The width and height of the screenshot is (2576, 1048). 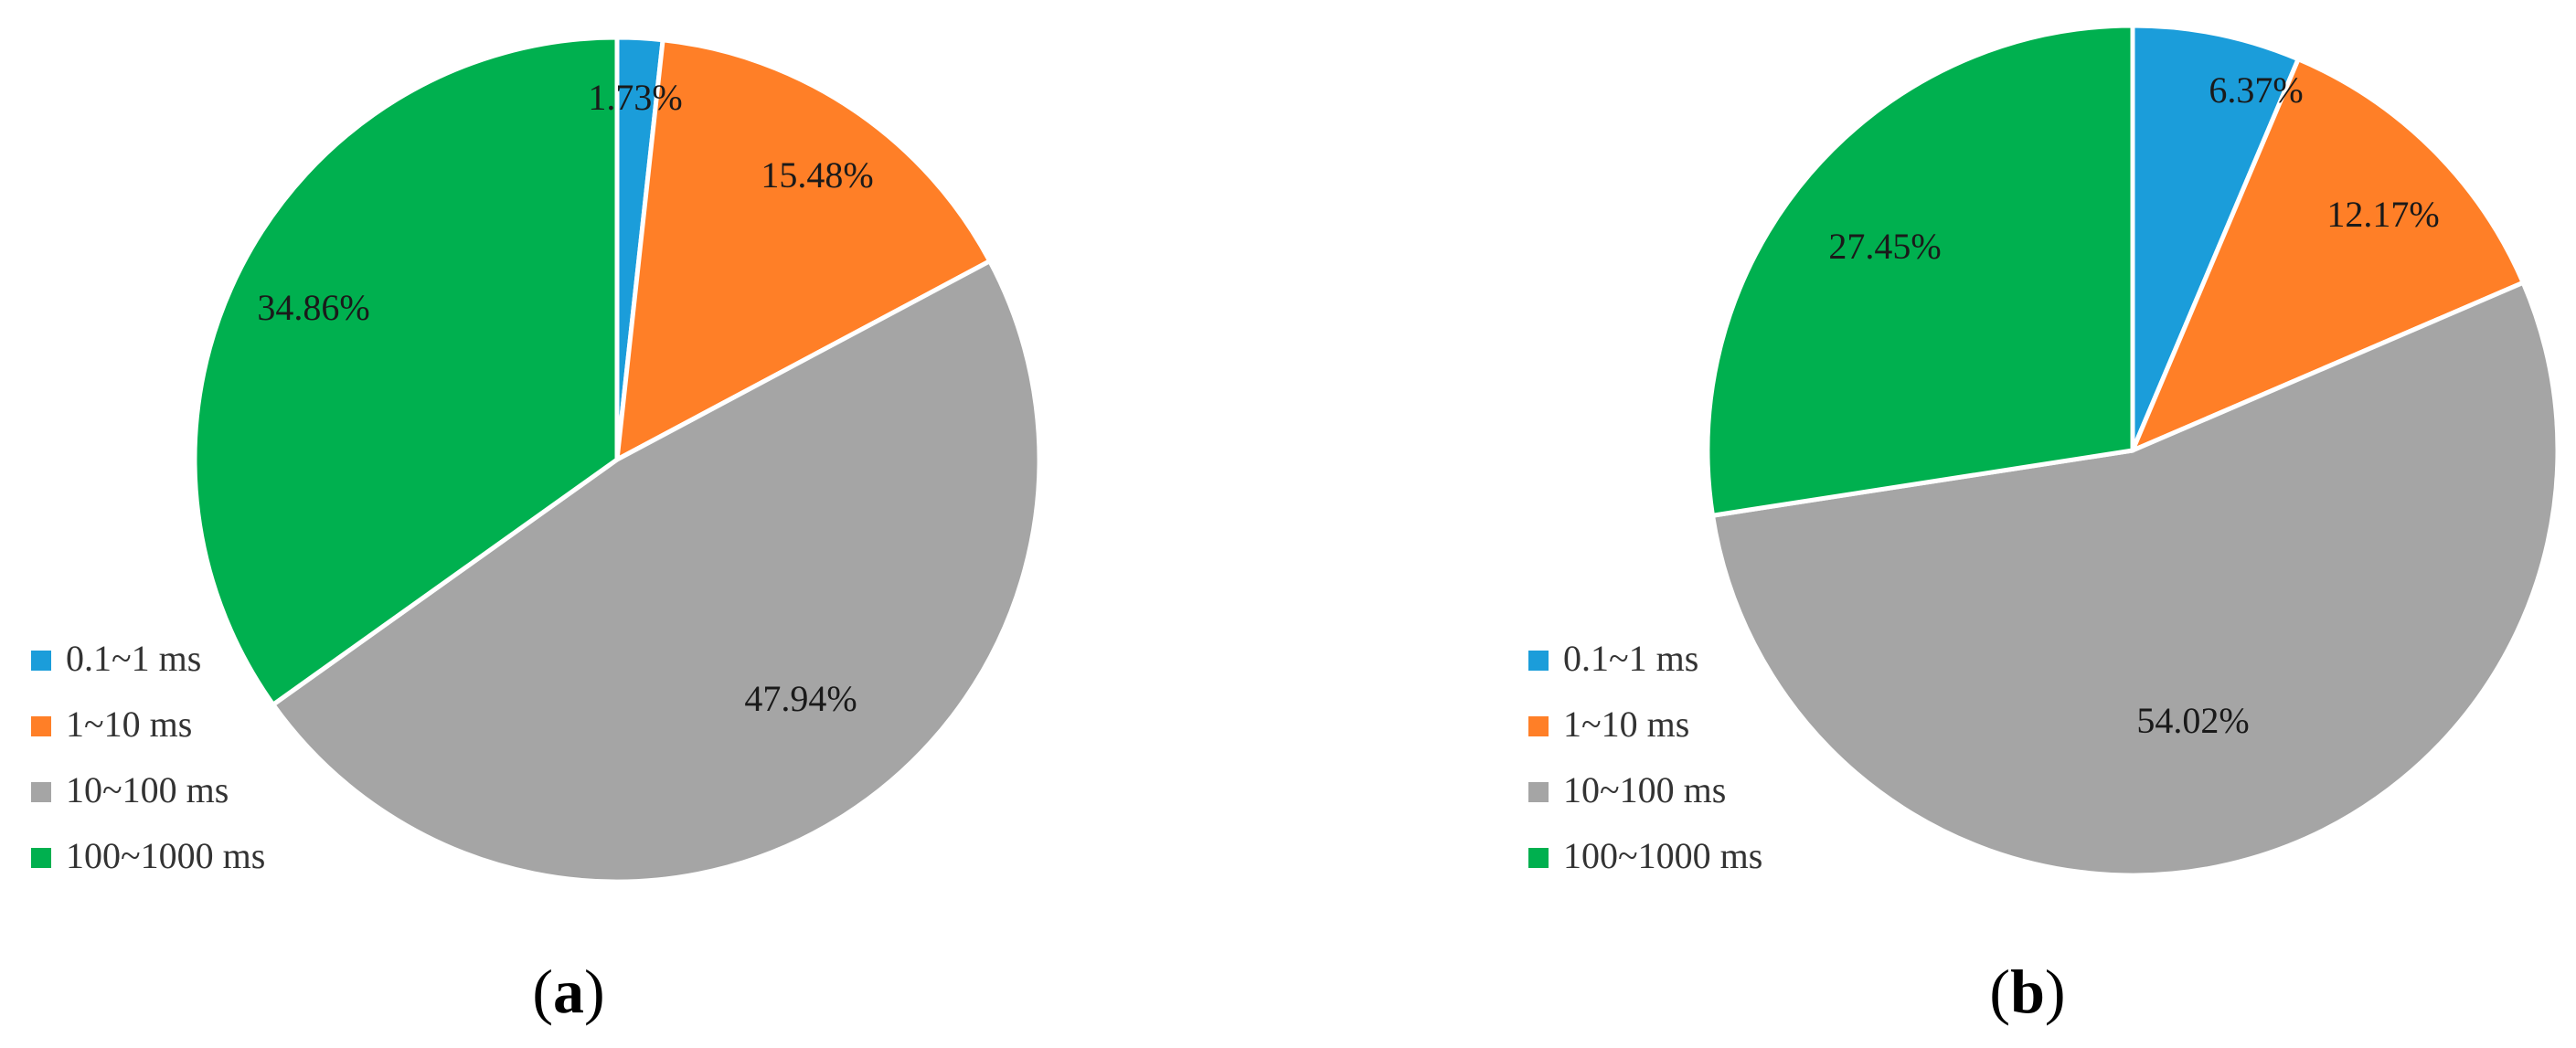 What do you see at coordinates (2256, 90) in the screenshot?
I see `data-label-0-1ms: 6.37%` at bounding box center [2256, 90].